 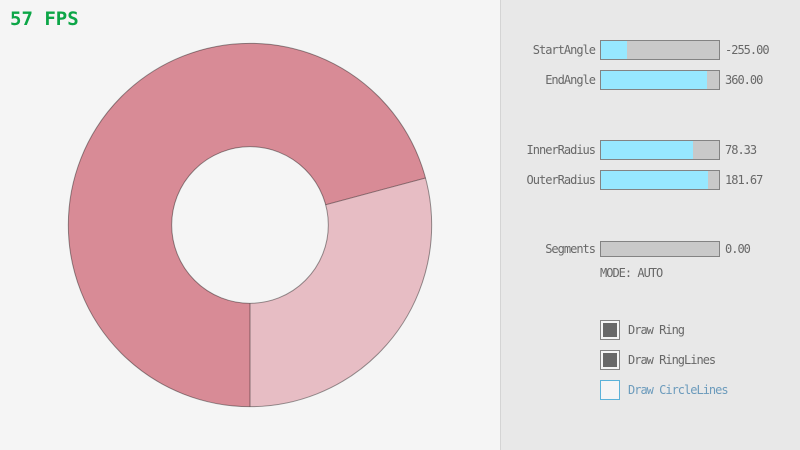 I want to click on fps-counter: 57 FPS, so click(x=44, y=19).